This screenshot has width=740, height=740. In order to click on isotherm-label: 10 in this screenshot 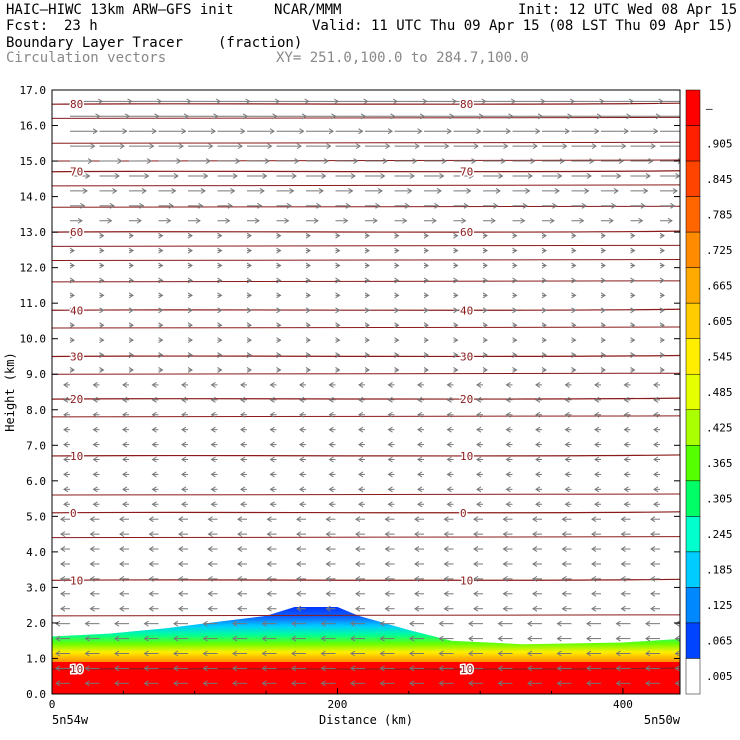, I will do `click(466, 580)`.